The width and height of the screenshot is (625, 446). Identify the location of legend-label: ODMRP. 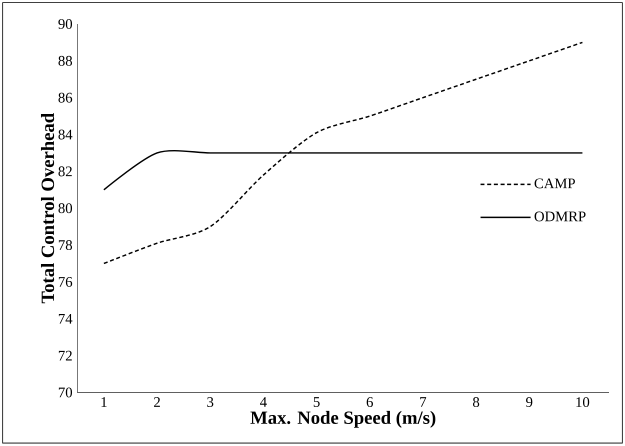
(560, 217).